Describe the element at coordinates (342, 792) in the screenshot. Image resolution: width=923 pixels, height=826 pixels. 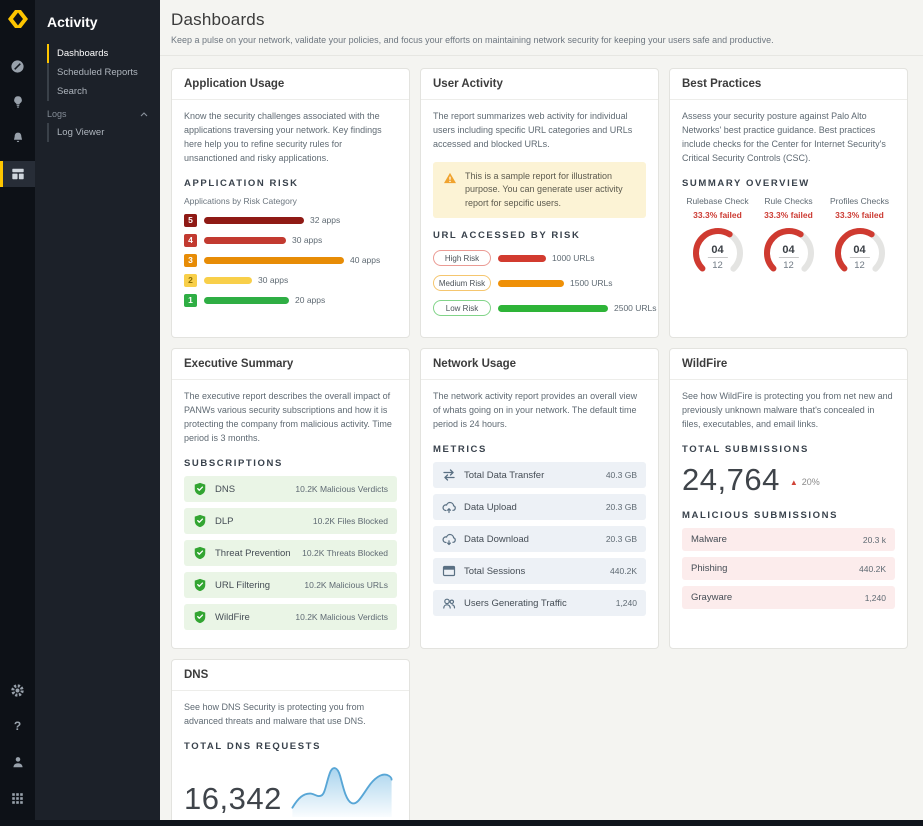
I see `dns-requests-sparkline` at that location.